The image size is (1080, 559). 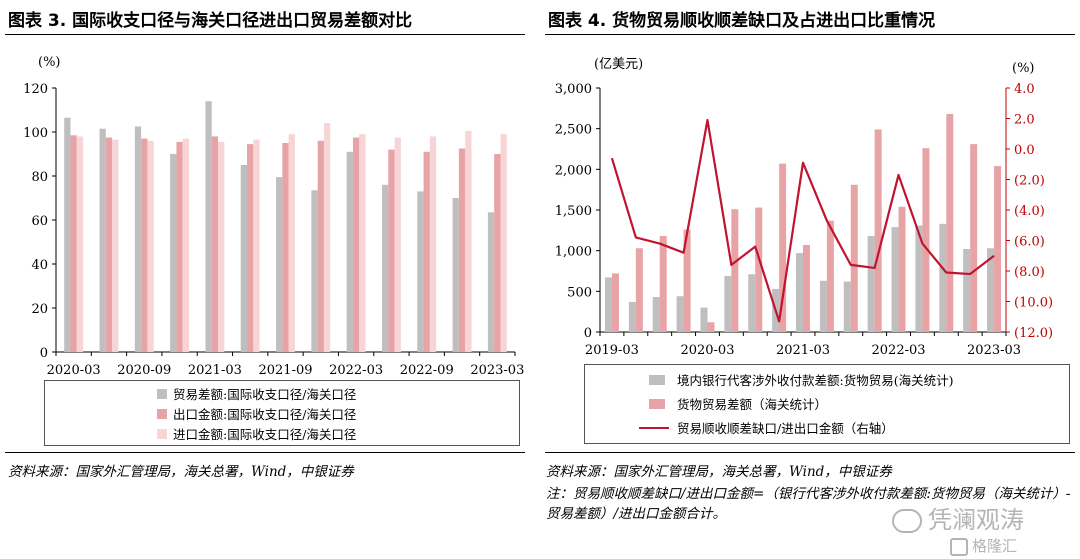 What do you see at coordinates (74, 370) in the screenshot?
I see `left-x-tick-label: 2020-03` at bounding box center [74, 370].